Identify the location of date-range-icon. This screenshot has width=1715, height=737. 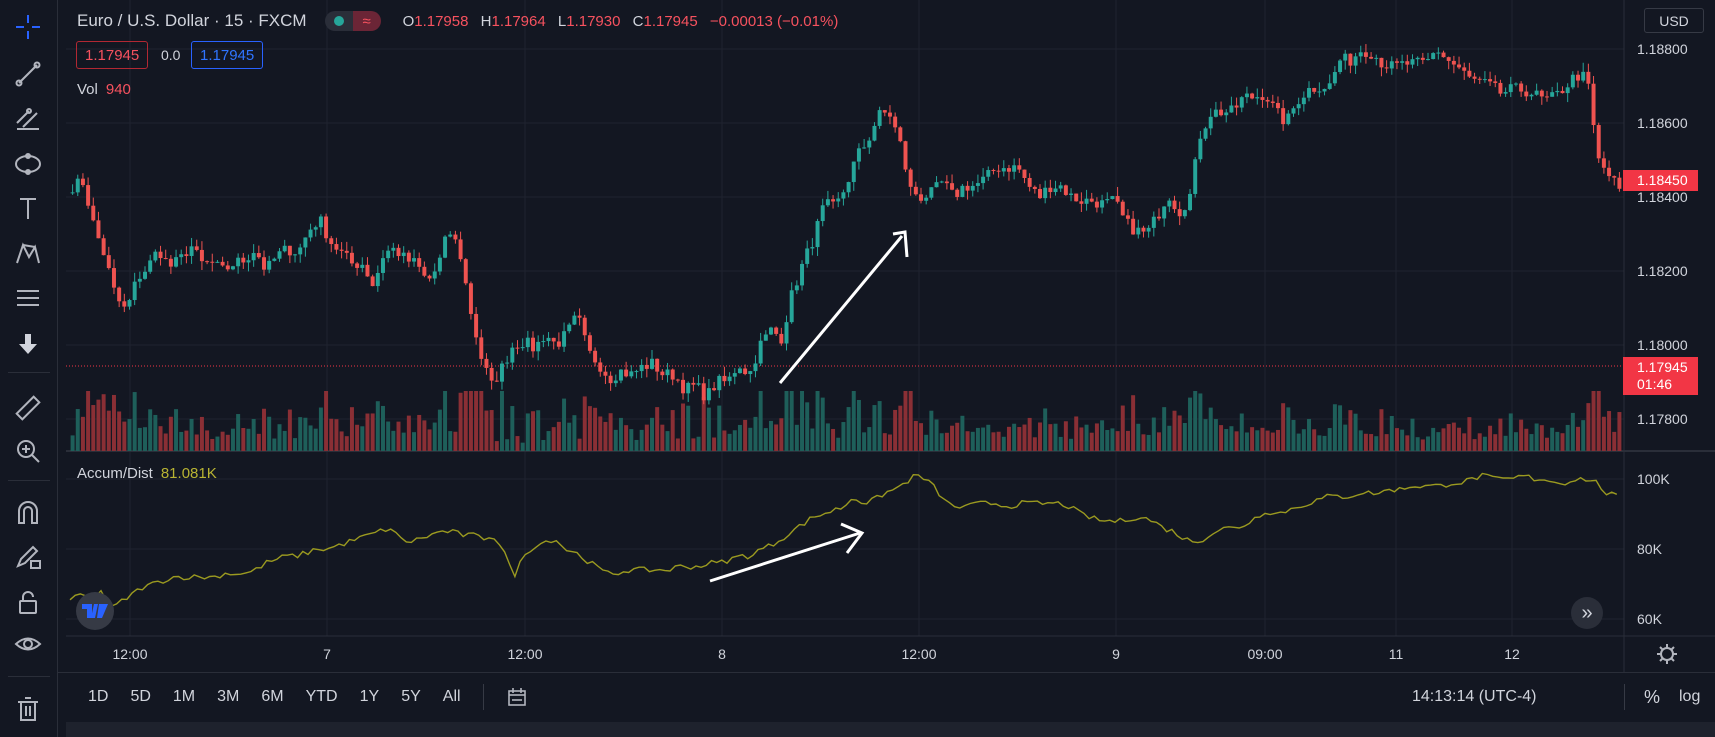
(517, 697).